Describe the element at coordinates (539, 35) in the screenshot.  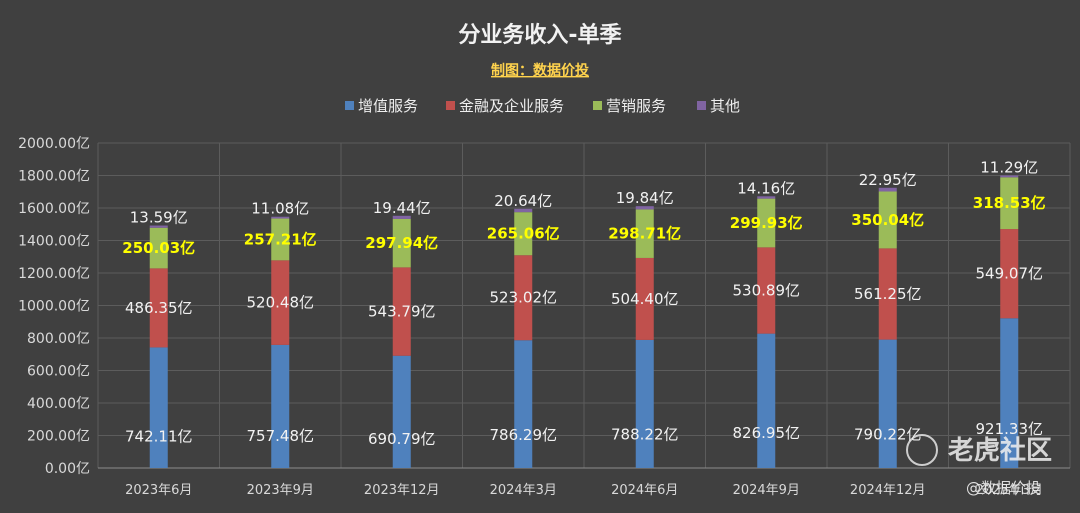
I see `chart-title: 分业务收入-单季` at that location.